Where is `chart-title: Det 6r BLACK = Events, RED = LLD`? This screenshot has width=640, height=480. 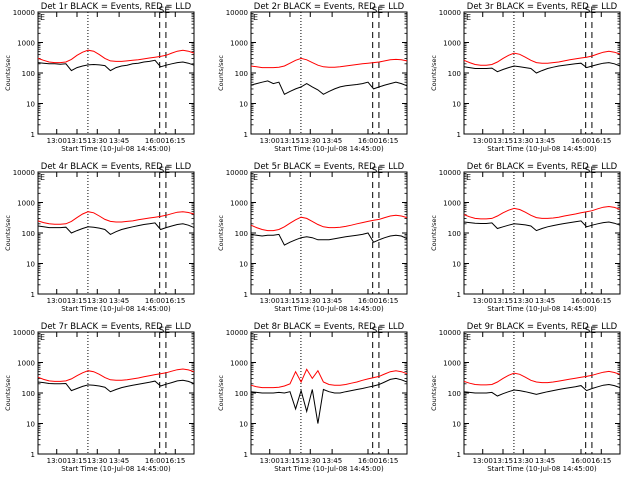
chart-title: Det 6r BLACK = Events, RED = LLD is located at coordinates (542, 167).